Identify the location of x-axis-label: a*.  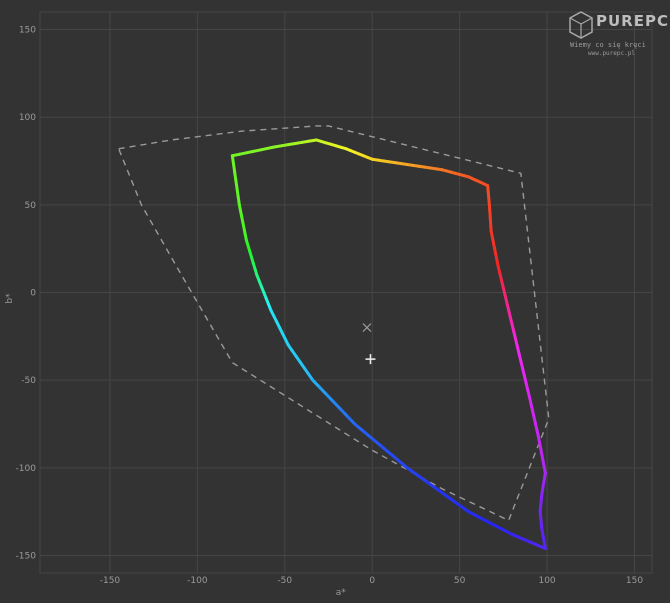
(341, 593).